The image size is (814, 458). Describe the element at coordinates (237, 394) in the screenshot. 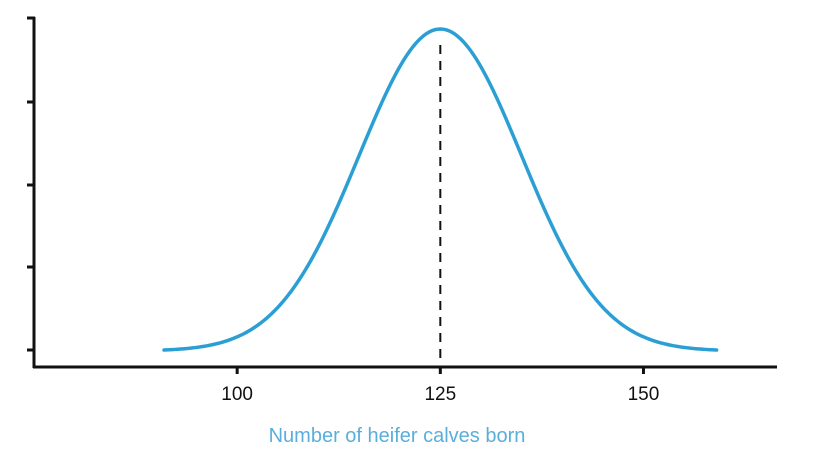

I see `x-tick-label: 100` at that location.